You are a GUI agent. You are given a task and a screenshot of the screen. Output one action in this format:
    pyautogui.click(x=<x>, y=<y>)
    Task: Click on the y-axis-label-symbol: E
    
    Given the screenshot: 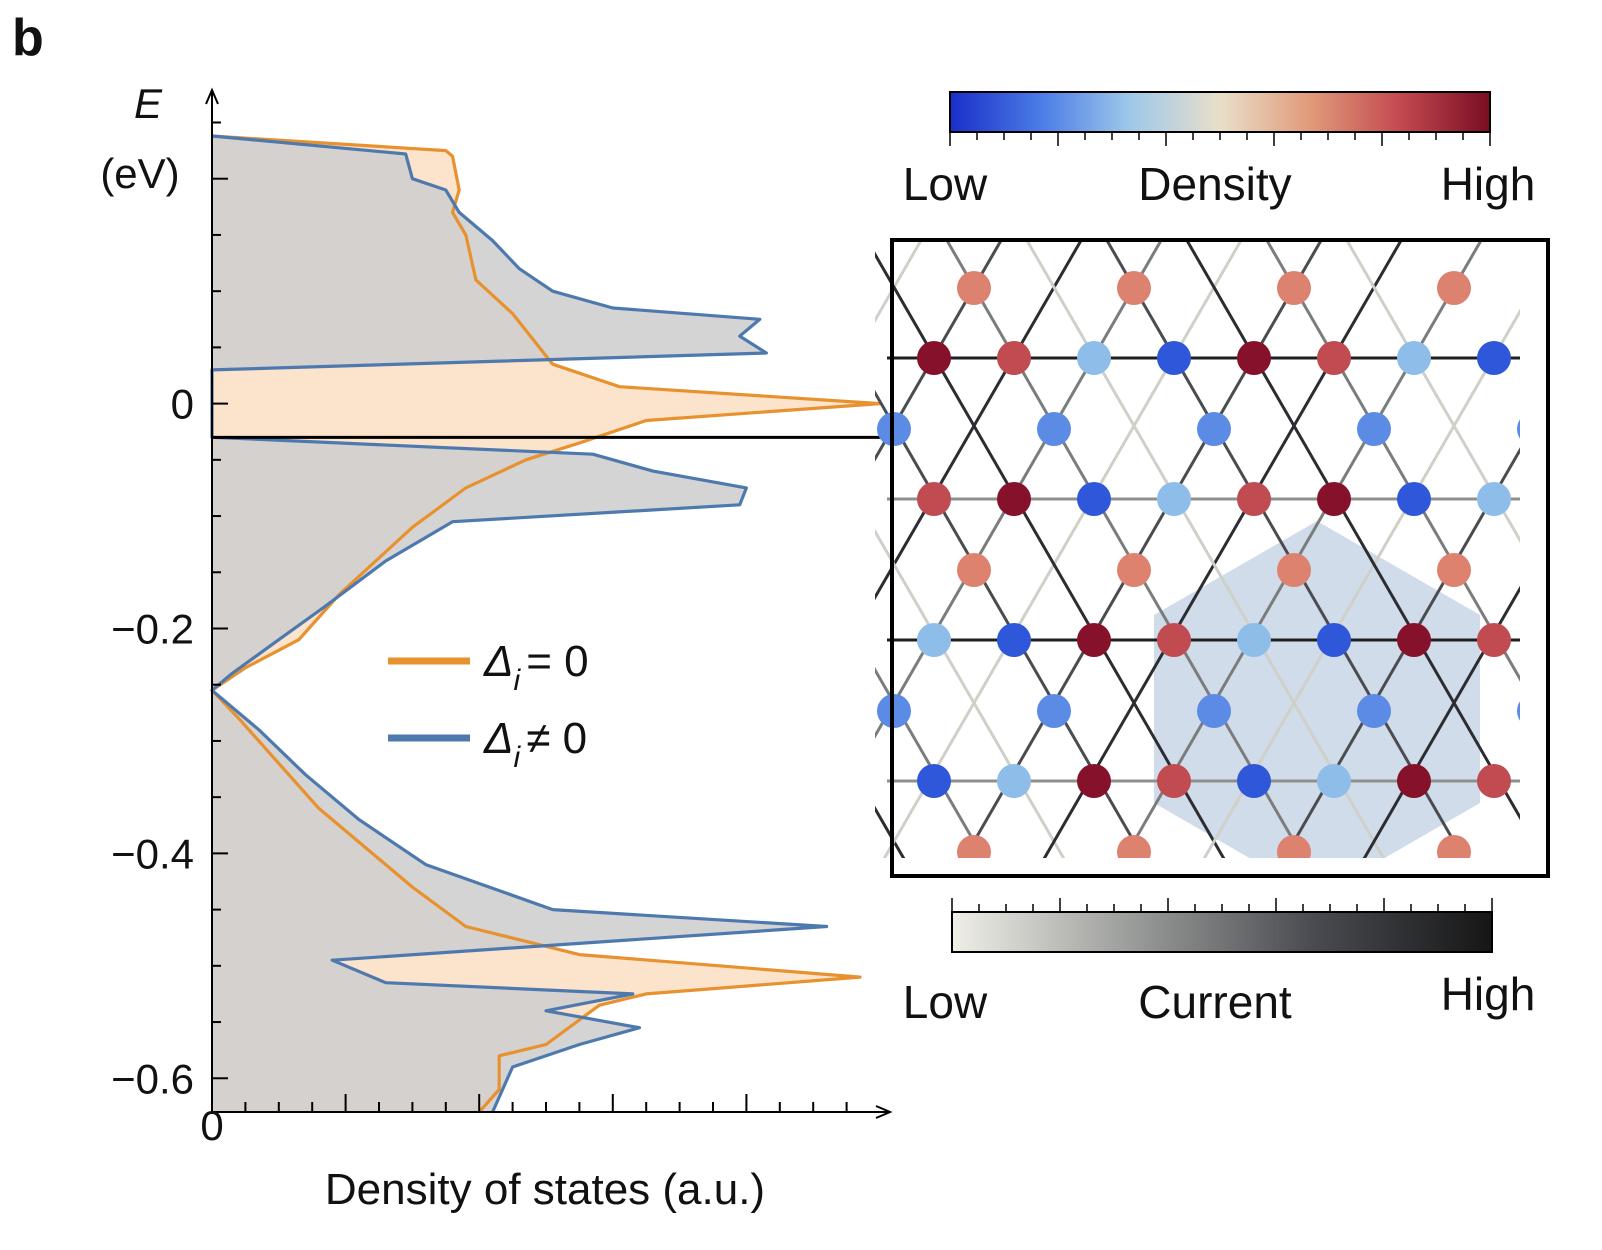 What is the action you would take?
    pyautogui.click(x=148, y=103)
    